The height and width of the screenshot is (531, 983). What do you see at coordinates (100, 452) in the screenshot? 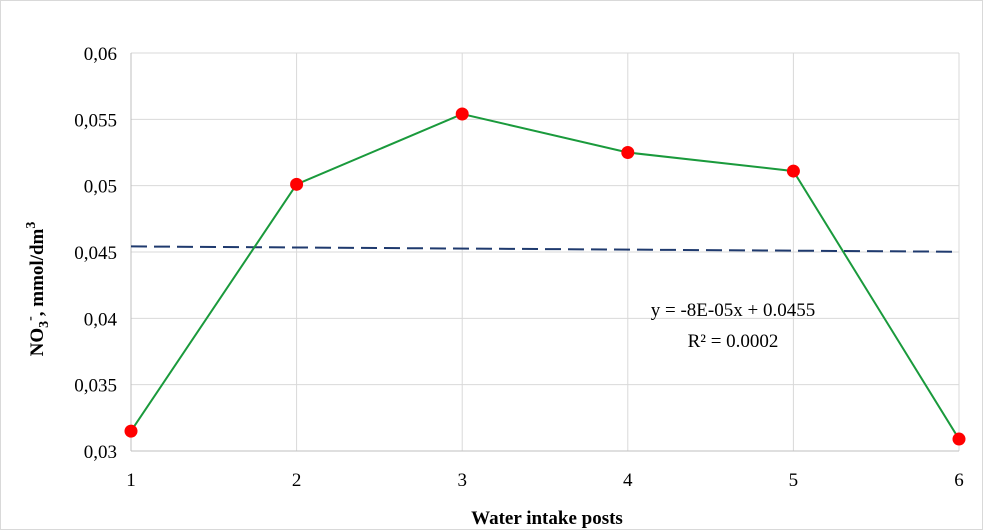
I see `y-tick-label: 0,03` at bounding box center [100, 452].